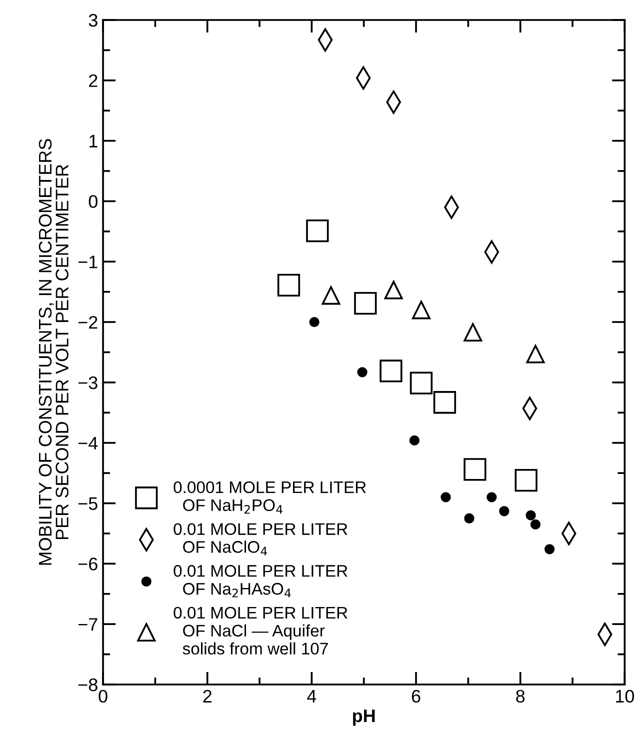 This screenshot has height=740, width=644. Describe the element at coordinates (261, 630) in the screenshot. I see `legend-label: 0.01 MOLE PER LITER OF NaCl — Aquifer solids from well 107` at that location.